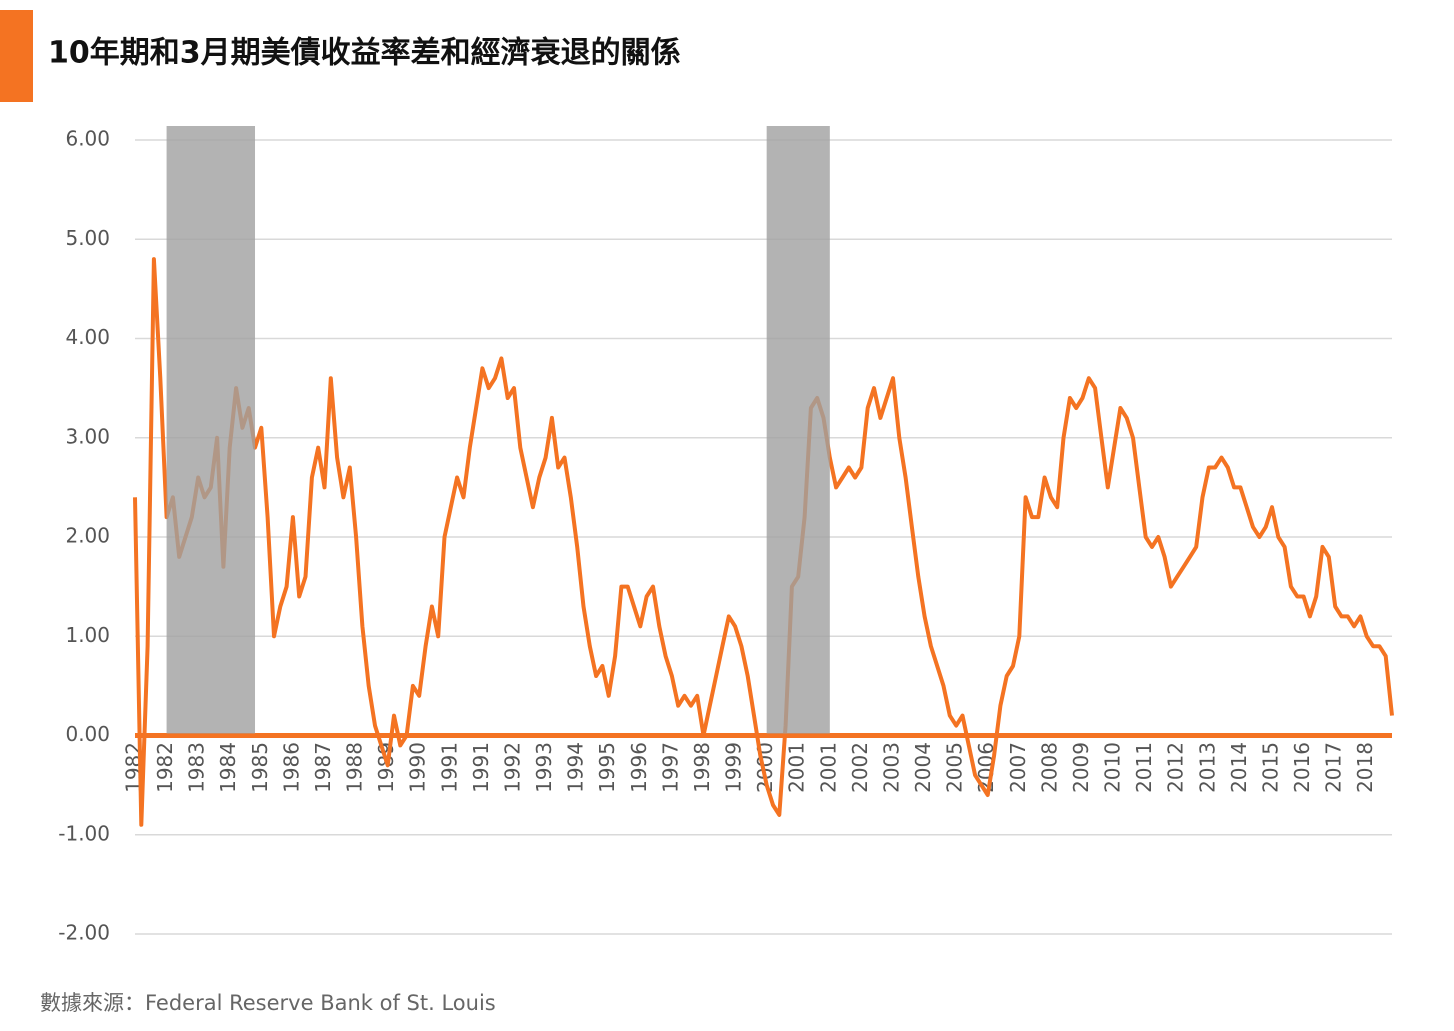 Image resolution: width=1454 pixels, height=1031 pixels. Describe the element at coordinates (87, 139) in the screenshot. I see `y-tick-label: 6.00` at that location.